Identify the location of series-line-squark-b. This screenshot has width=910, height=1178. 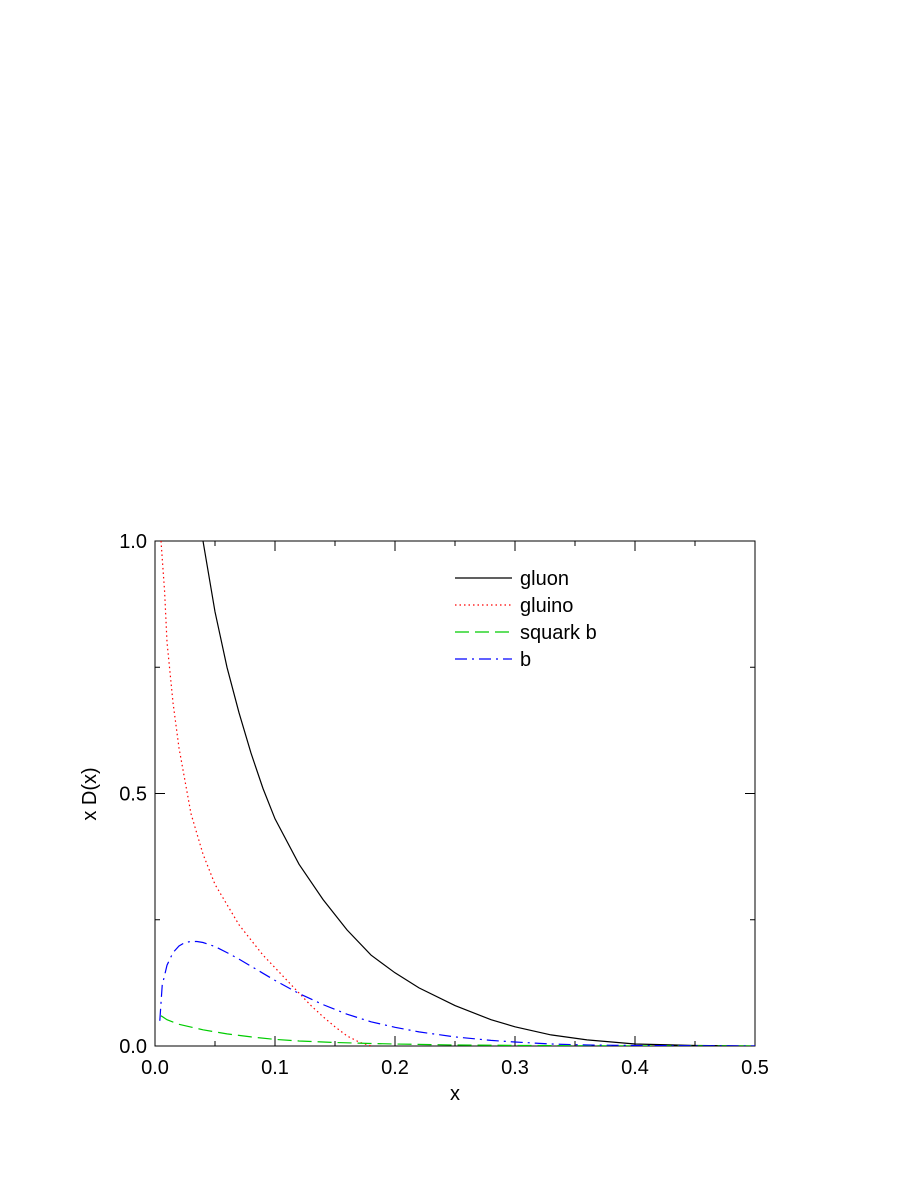
(457, 1030).